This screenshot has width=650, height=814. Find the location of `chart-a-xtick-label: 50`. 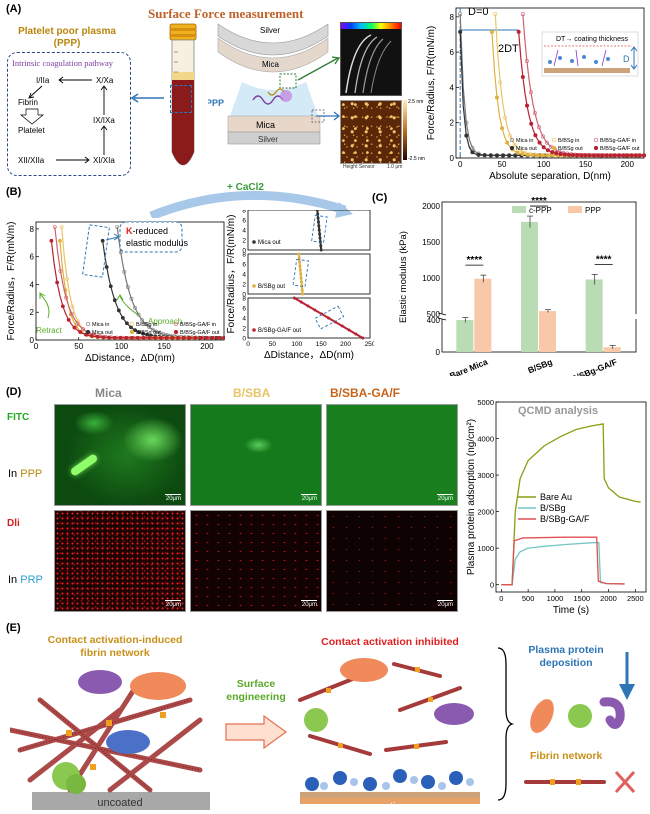

chart-a-xtick-label: 50 is located at coordinates (502, 164).